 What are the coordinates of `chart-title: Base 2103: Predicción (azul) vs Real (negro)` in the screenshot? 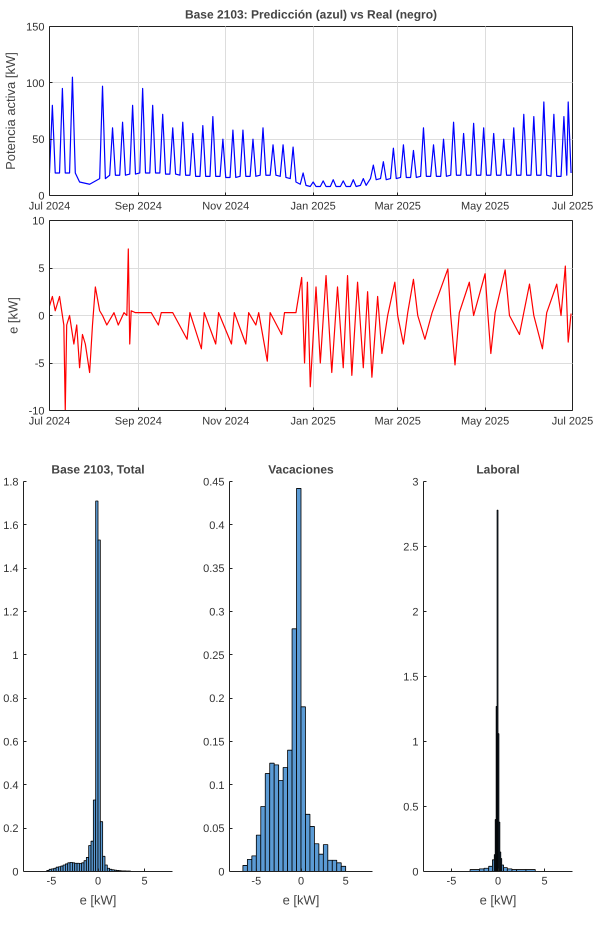 It's located at (311, 15).